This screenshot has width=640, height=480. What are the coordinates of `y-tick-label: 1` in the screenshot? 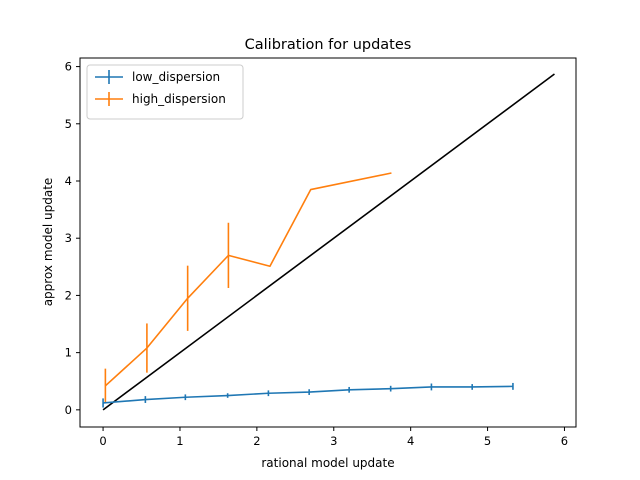 It's located at (68, 353).